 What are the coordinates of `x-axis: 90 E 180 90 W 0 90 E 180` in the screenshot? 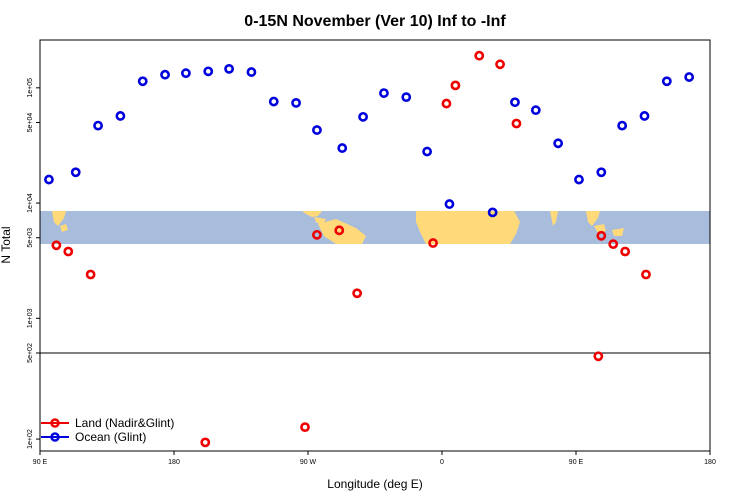 It's located at (374, 458).